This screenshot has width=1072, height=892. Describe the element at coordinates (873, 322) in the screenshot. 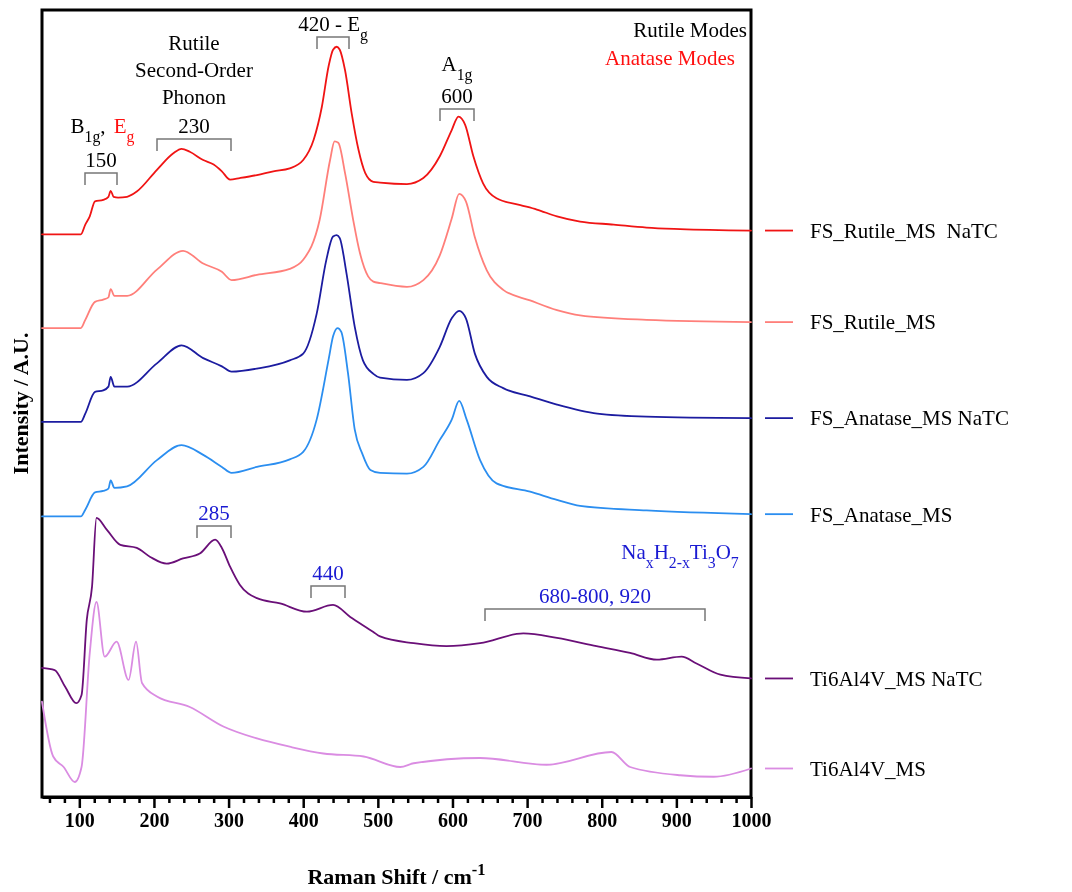

I see `legend-label: FS_Rutile_MS` at that location.